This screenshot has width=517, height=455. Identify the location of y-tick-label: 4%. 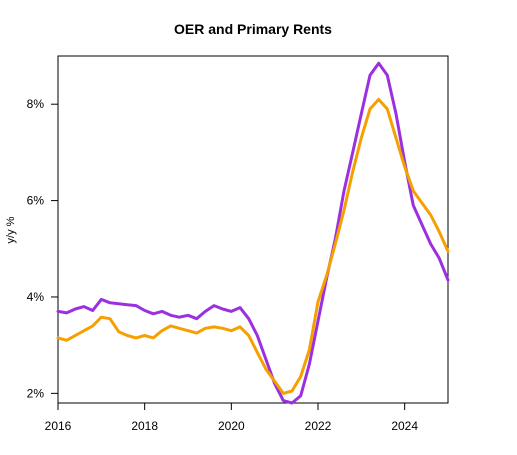
(36, 297).